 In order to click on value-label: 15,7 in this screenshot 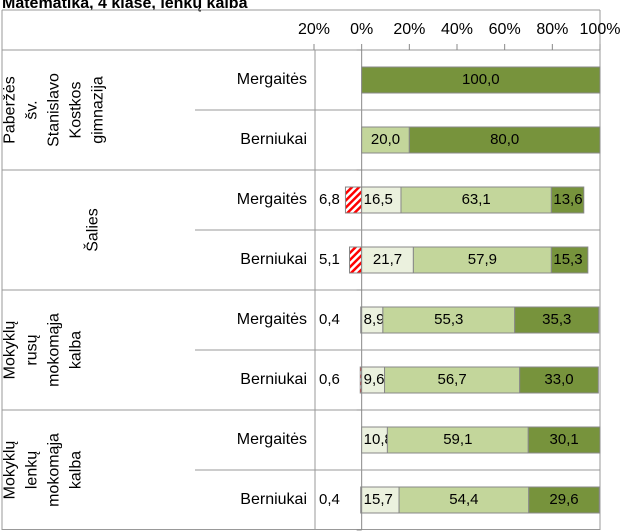, I will do `click(378, 499)`.